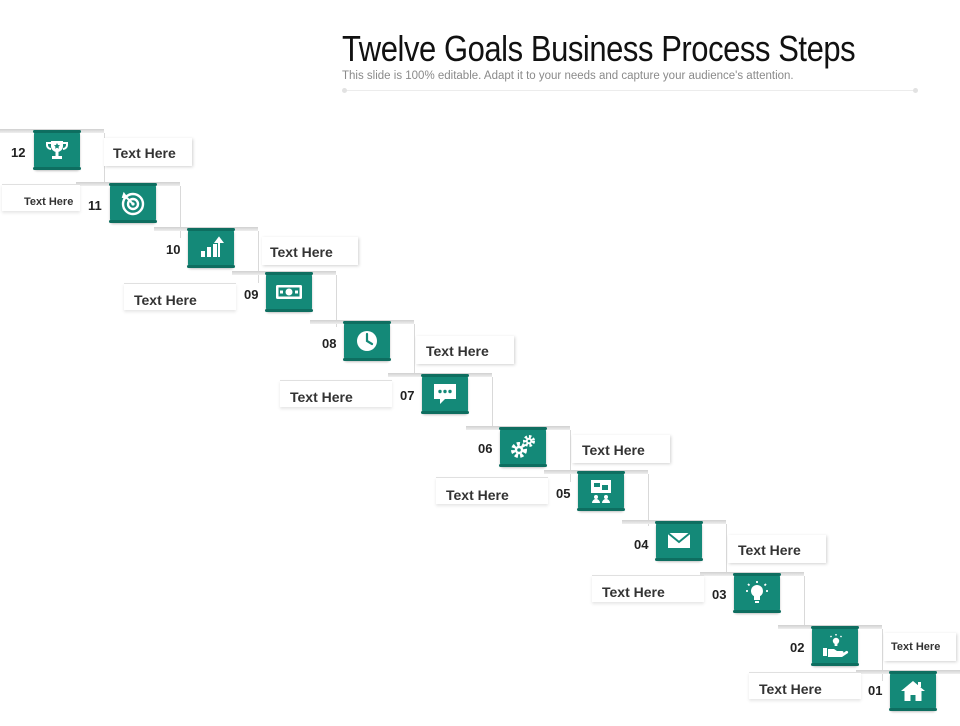 The image size is (960, 726). I want to click on chat-icon, so click(445, 394).